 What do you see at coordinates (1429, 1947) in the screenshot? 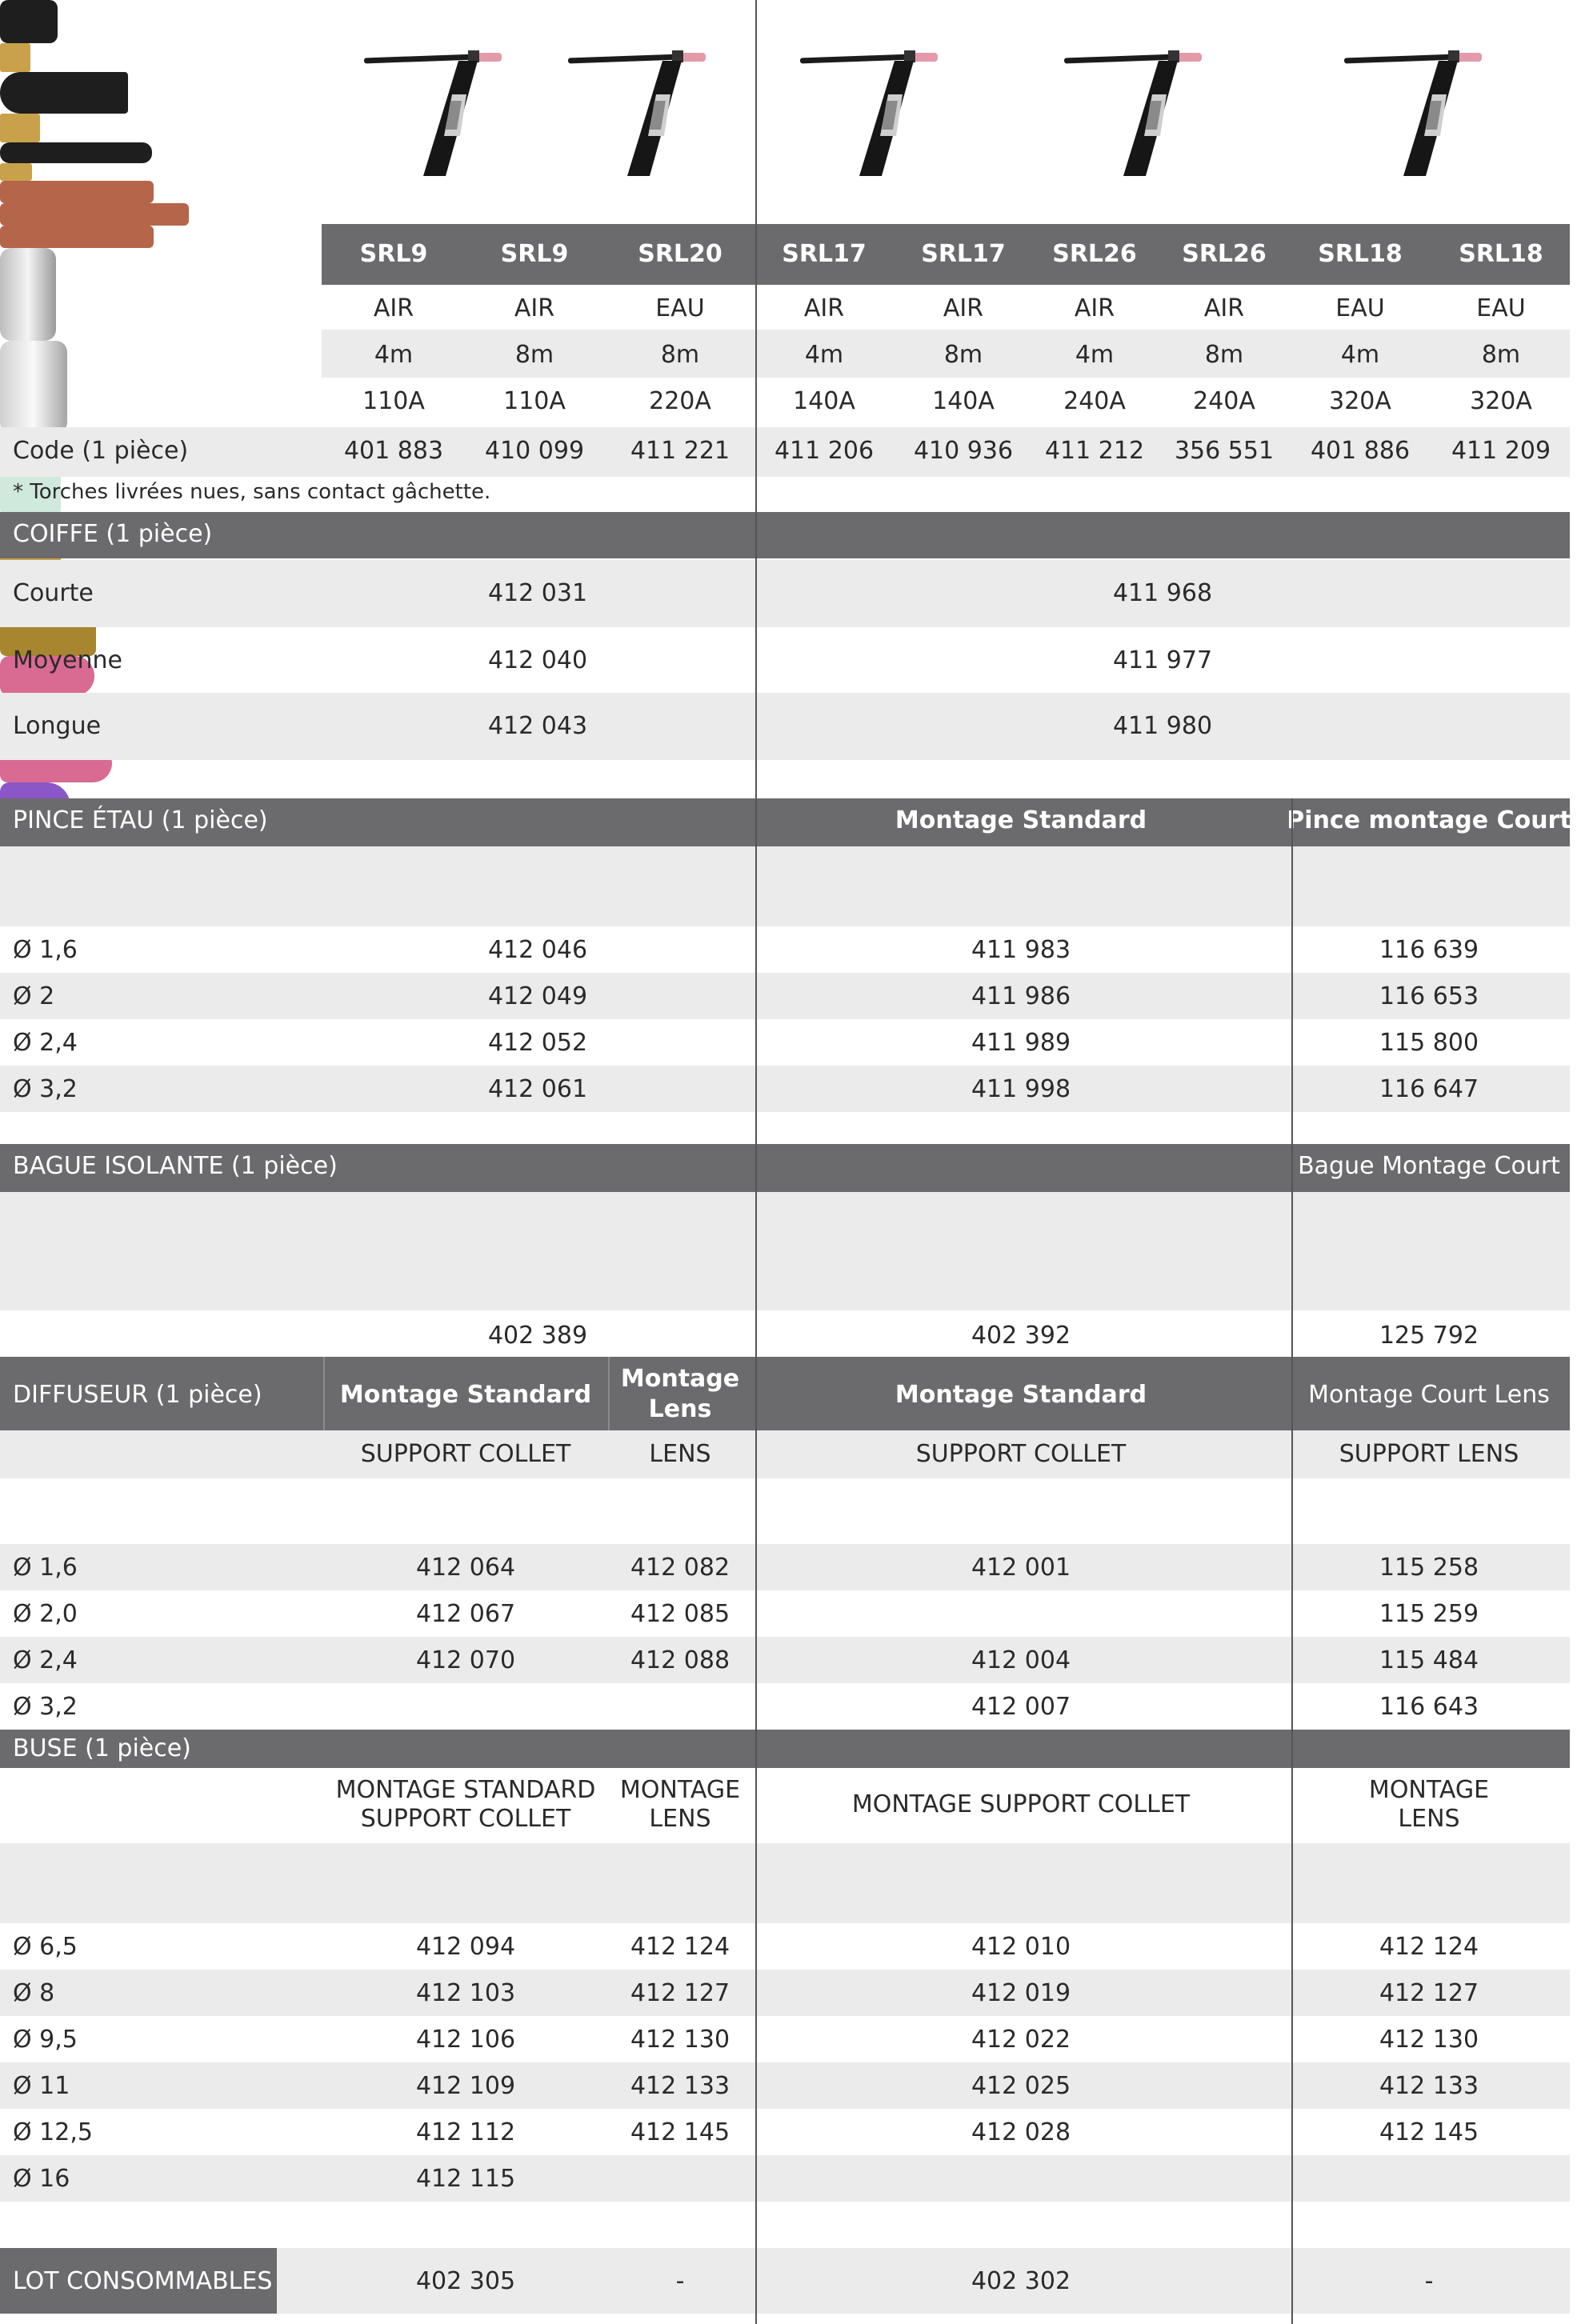
I see `buse-code-c-1: 412 124` at bounding box center [1429, 1947].